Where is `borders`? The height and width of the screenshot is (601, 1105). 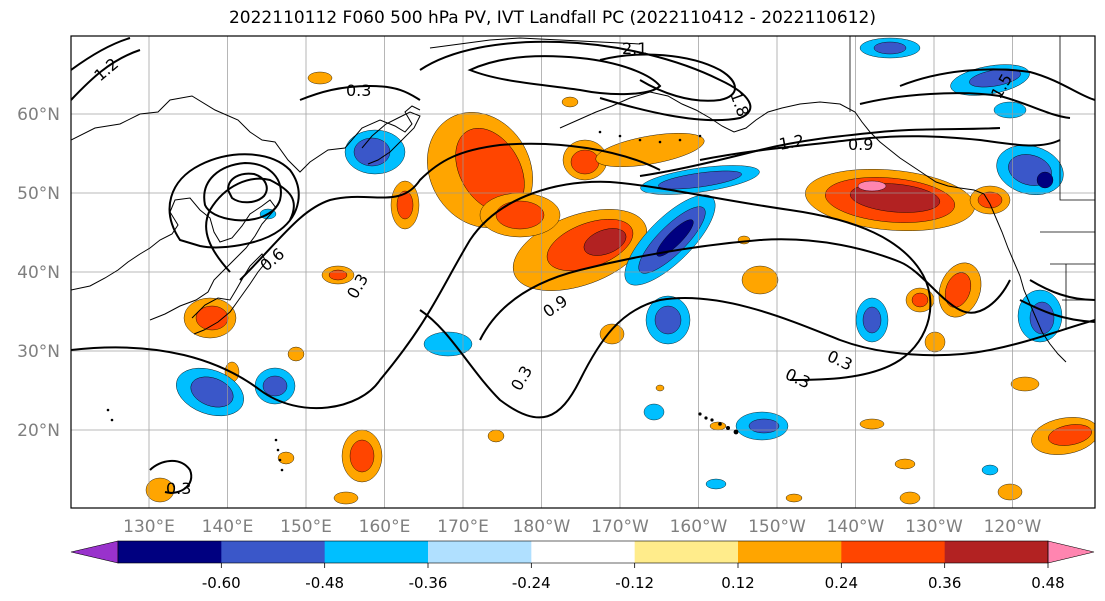
borders is located at coordinates (972, 183).